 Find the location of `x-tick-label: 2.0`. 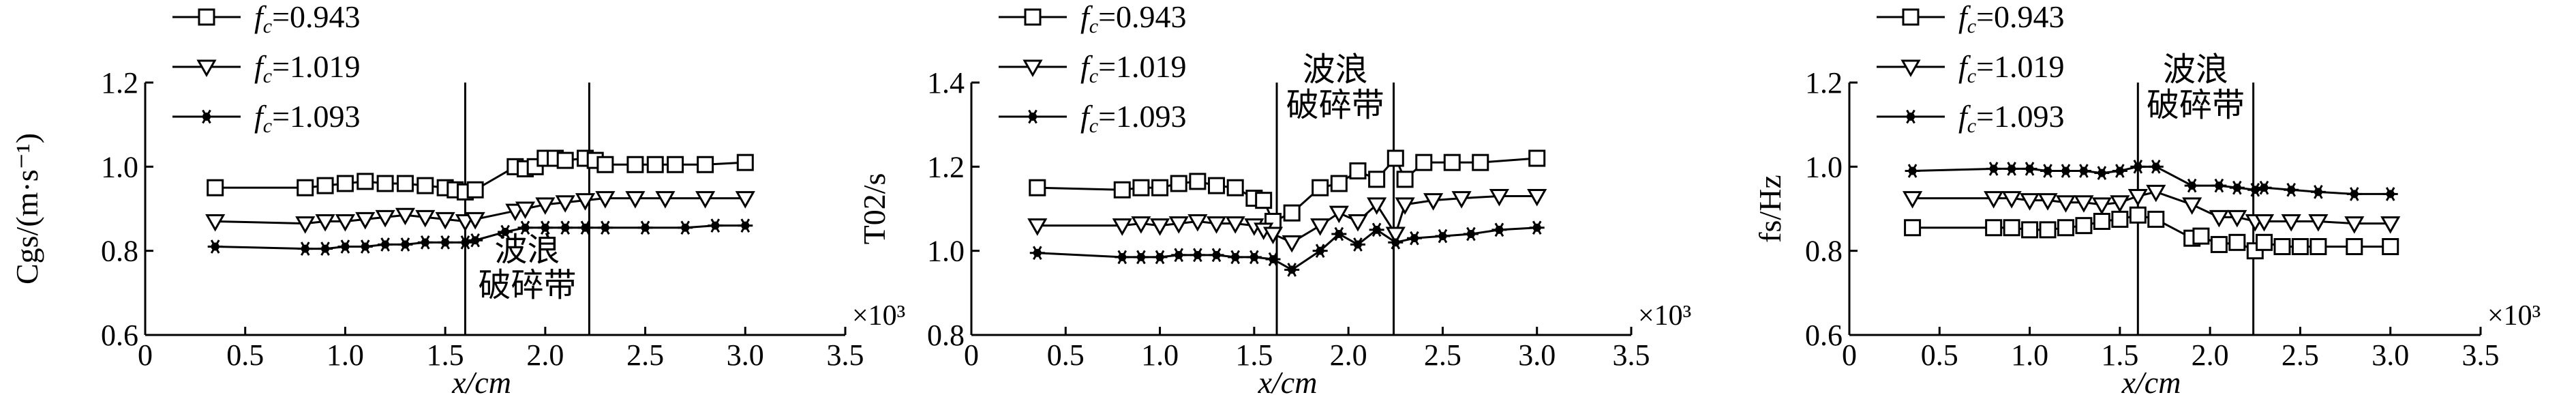

x-tick-label: 2.0 is located at coordinates (545, 355).